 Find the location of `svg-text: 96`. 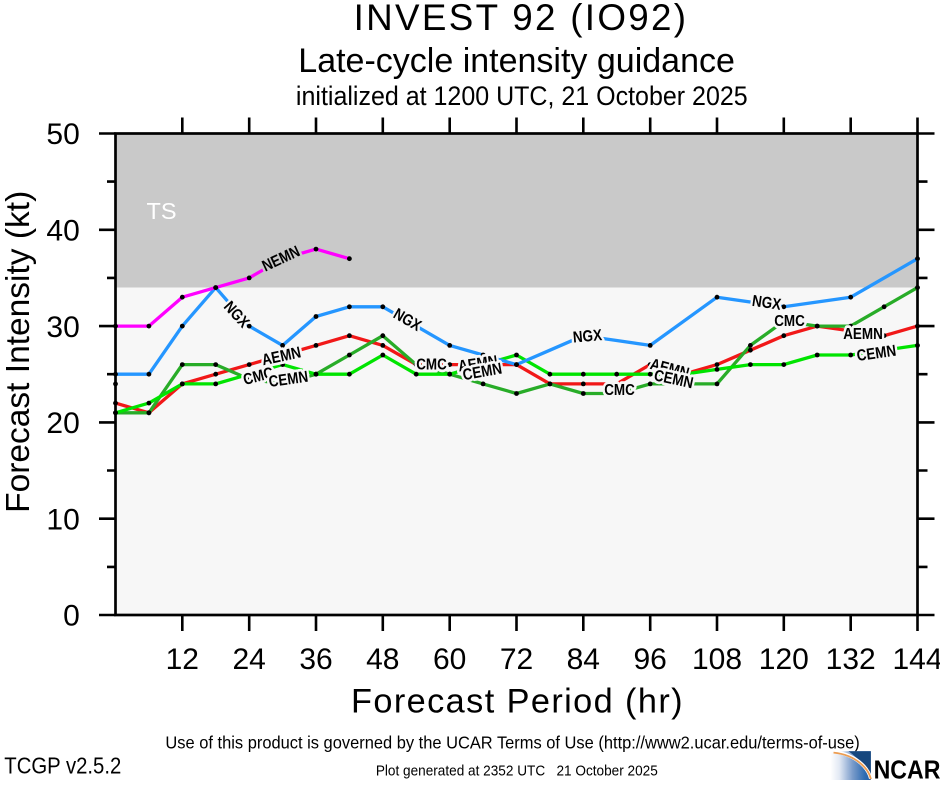

svg-text: 96 is located at coordinates (650, 659).